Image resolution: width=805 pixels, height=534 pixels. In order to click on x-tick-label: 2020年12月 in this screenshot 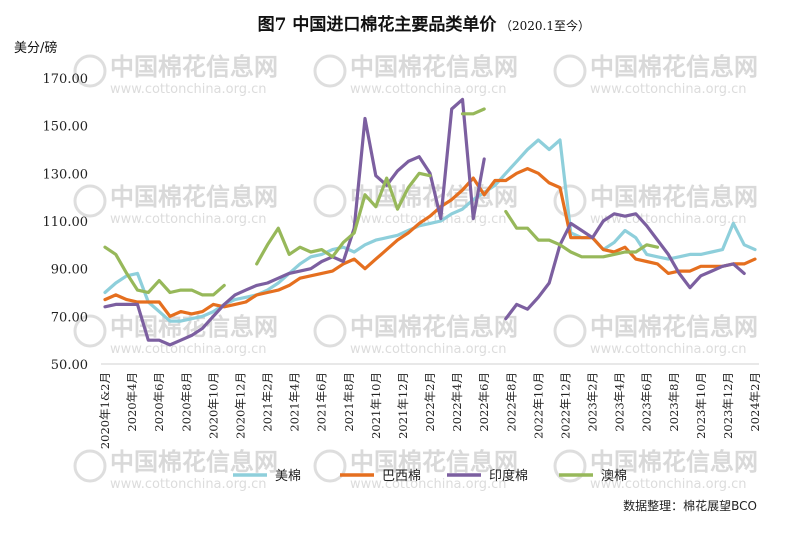, I will do `click(240, 405)`.